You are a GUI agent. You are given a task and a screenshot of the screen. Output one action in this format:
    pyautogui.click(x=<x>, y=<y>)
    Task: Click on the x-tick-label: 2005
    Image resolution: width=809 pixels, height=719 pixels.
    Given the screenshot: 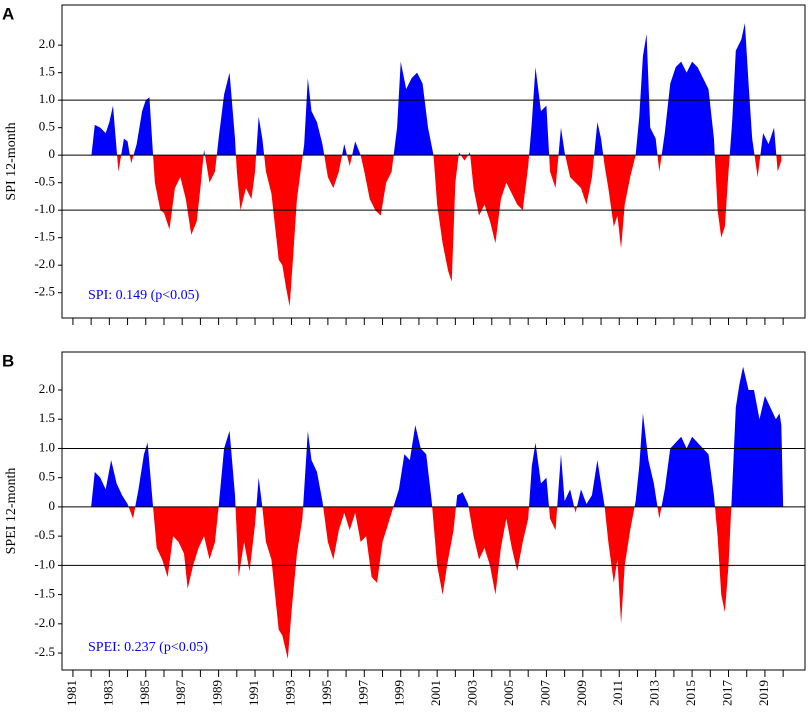 What is the action you would take?
    pyautogui.click(x=508, y=693)
    